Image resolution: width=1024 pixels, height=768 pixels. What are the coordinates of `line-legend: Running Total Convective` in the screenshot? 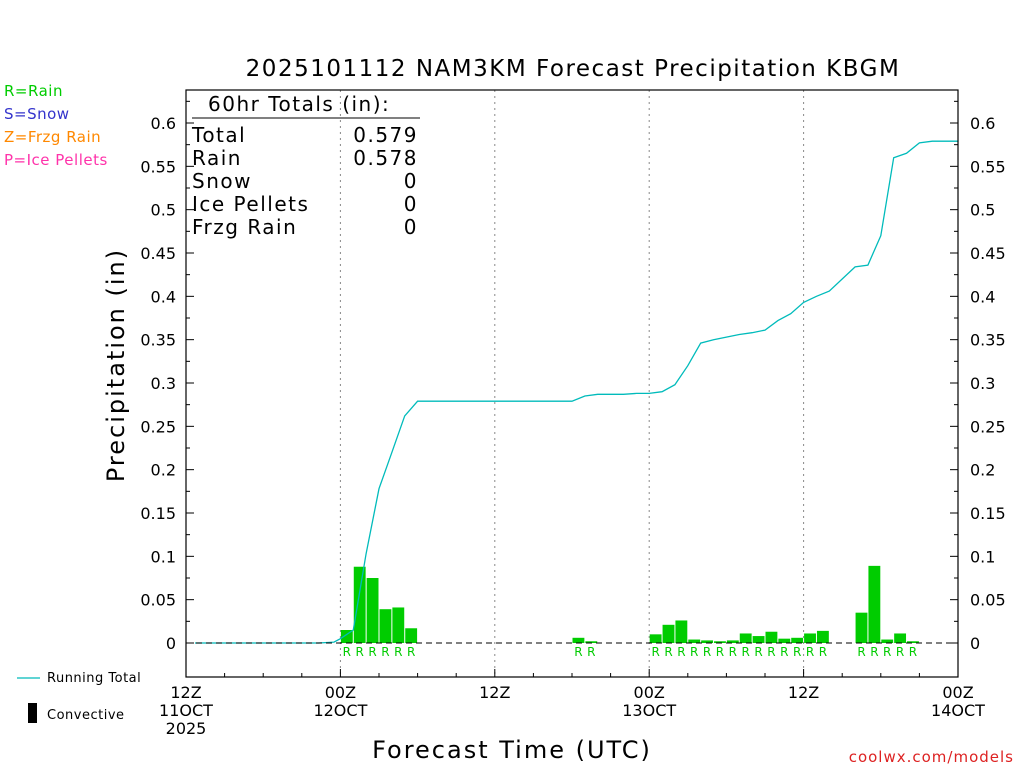 It's located at (79, 697).